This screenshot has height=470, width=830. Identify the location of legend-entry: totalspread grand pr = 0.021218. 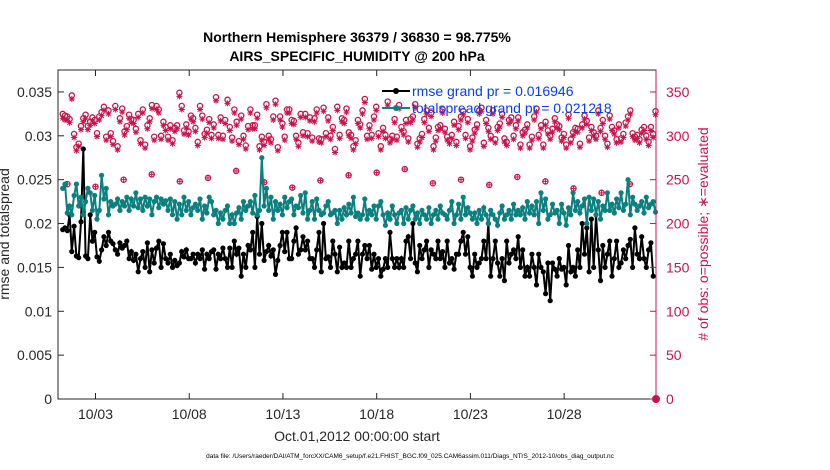
(512, 108).